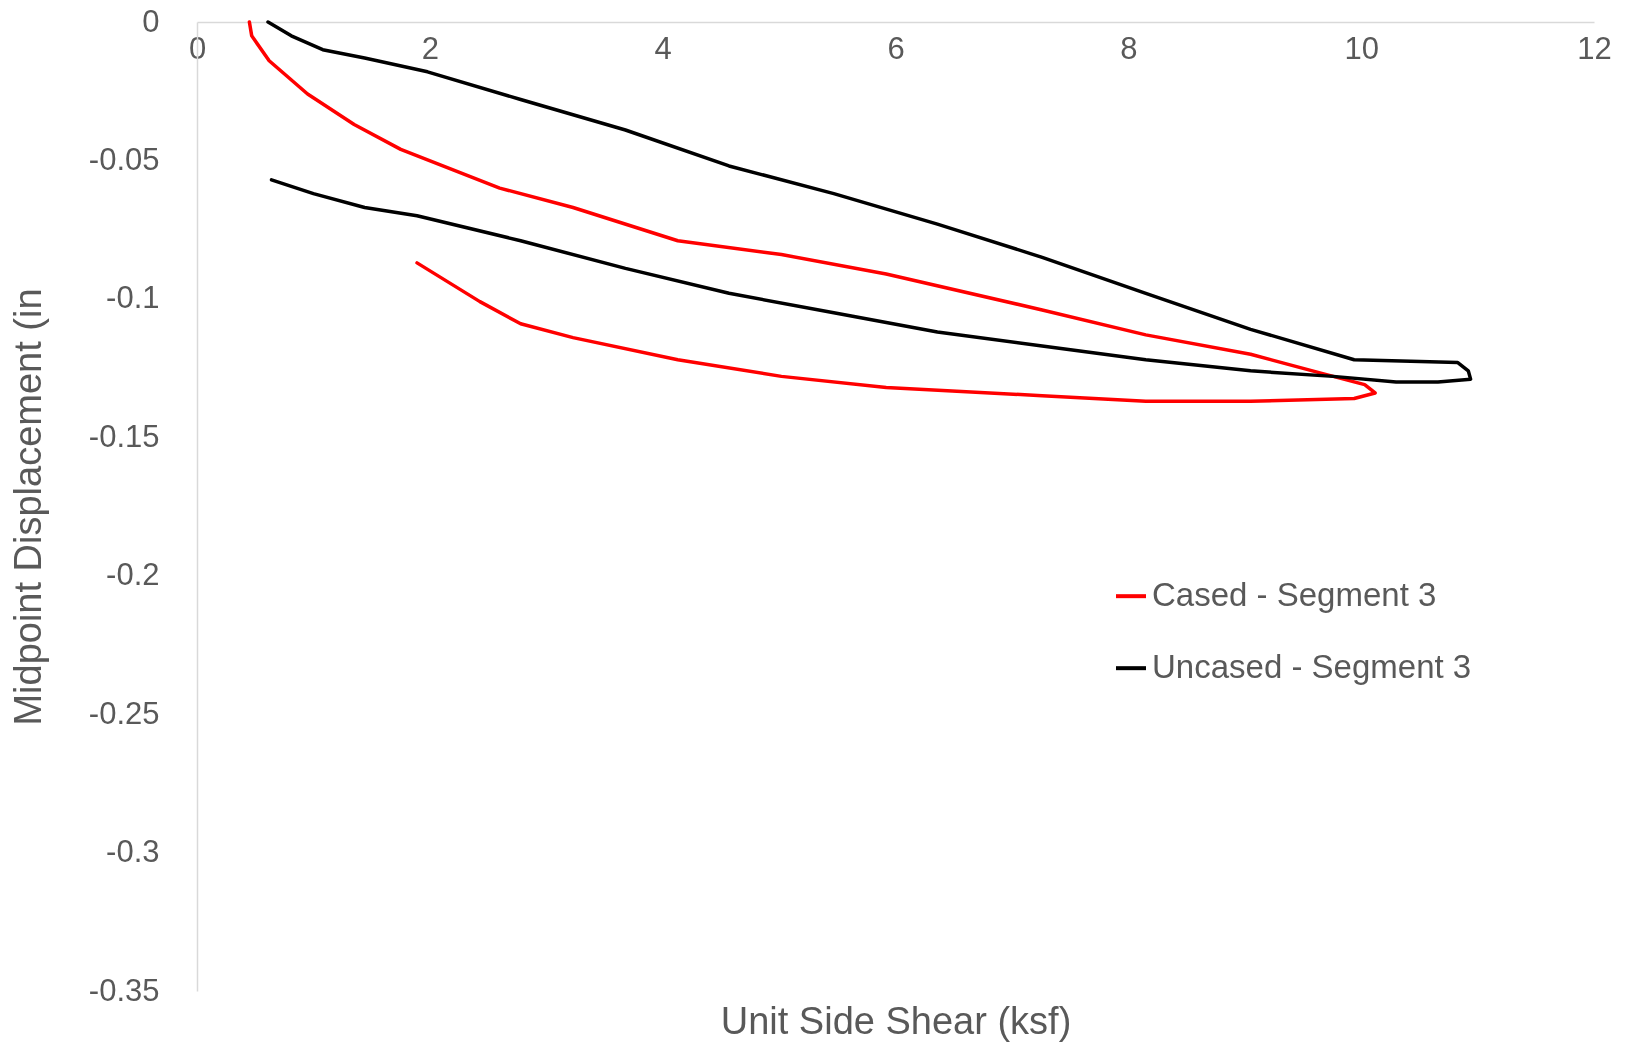 The image size is (1633, 1051). Describe the element at coordinates (133, 298) in the screenshot. I see `y-tick-label: -0.1` at that location.